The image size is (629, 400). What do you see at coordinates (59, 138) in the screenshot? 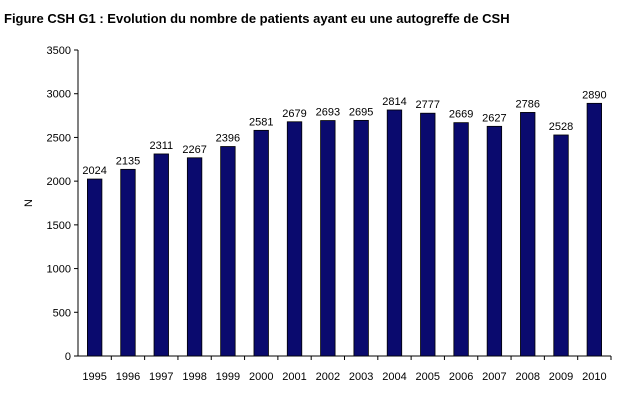
I see `y-tick-label: 2500` at bounding box center [59, 138].